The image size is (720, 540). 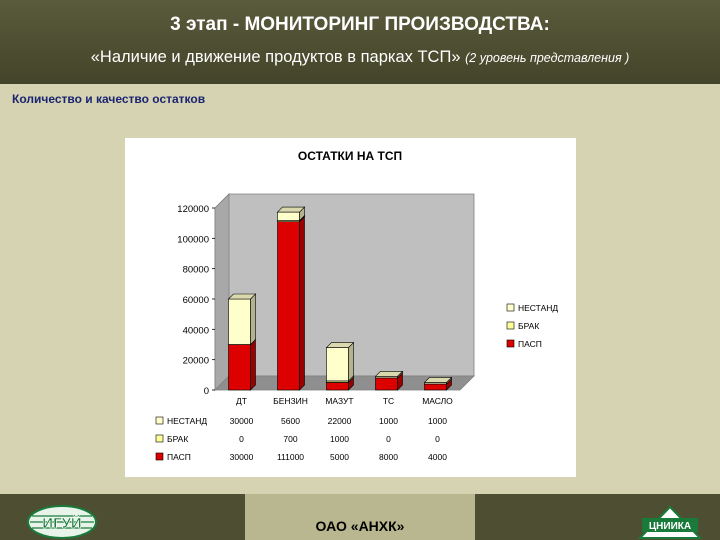 What do you see at coordinates (159, 438) in the screenshot?
I see `table-swatch-БРАК` at bounding box center [159, 438].